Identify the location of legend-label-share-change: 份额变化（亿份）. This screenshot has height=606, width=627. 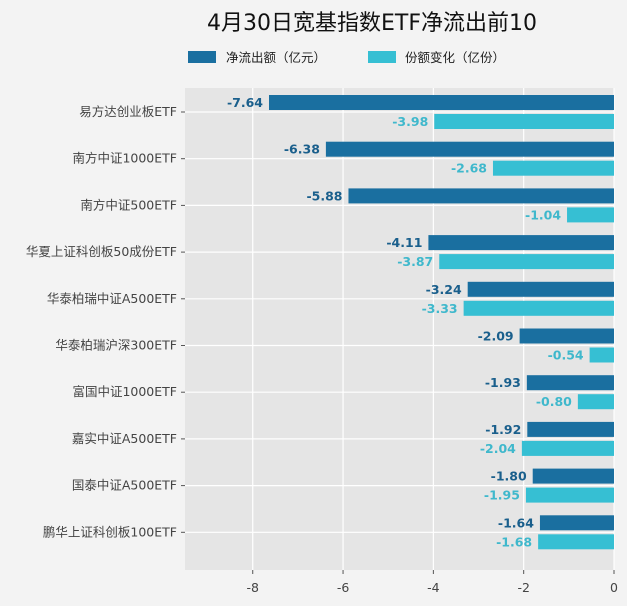
(455, 57).